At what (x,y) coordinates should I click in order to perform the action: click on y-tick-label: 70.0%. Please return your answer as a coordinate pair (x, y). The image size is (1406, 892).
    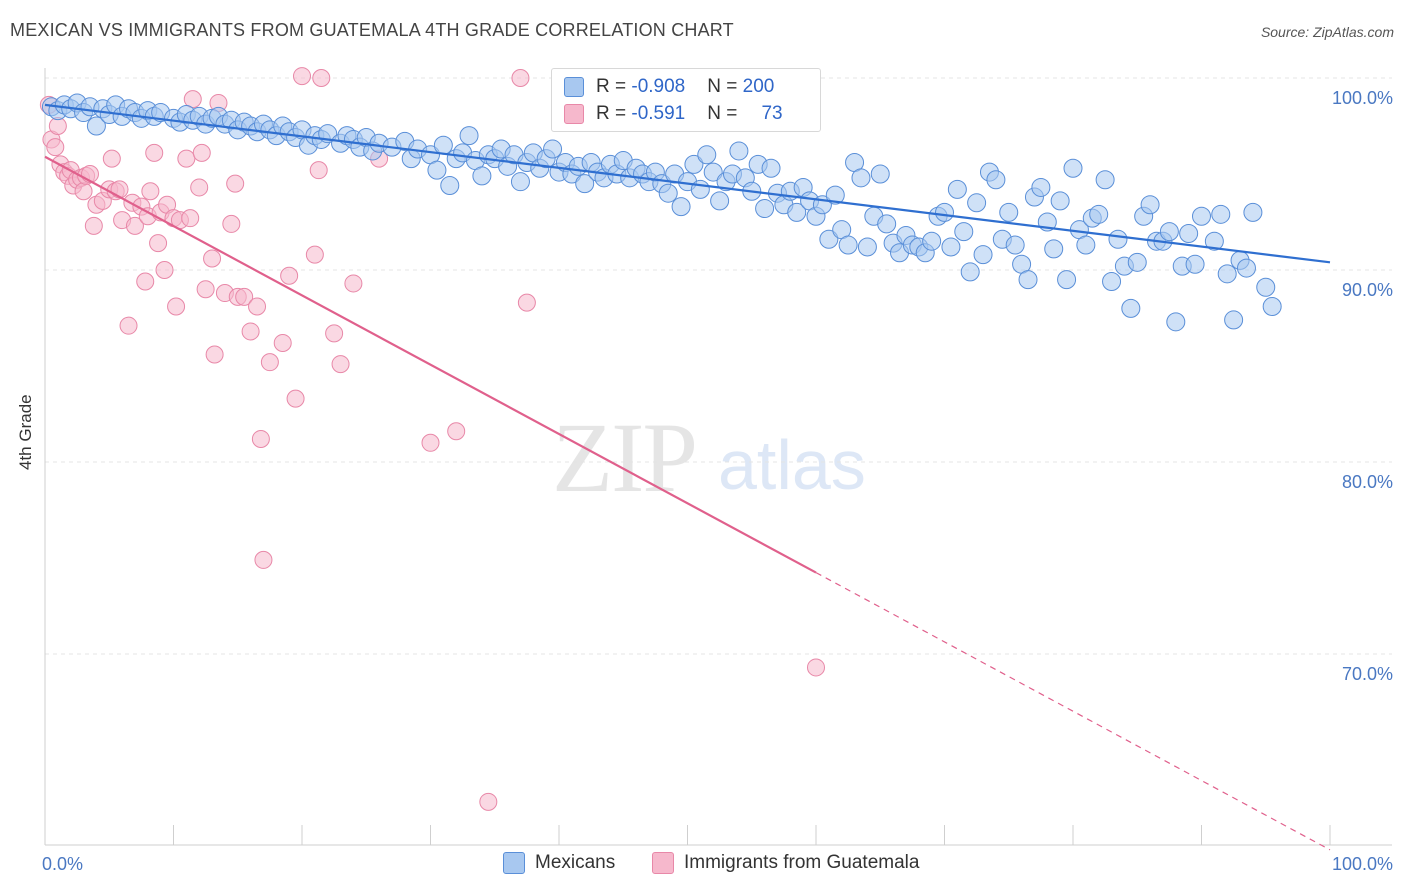
    Looking at the image, I should click on (1367, 674).